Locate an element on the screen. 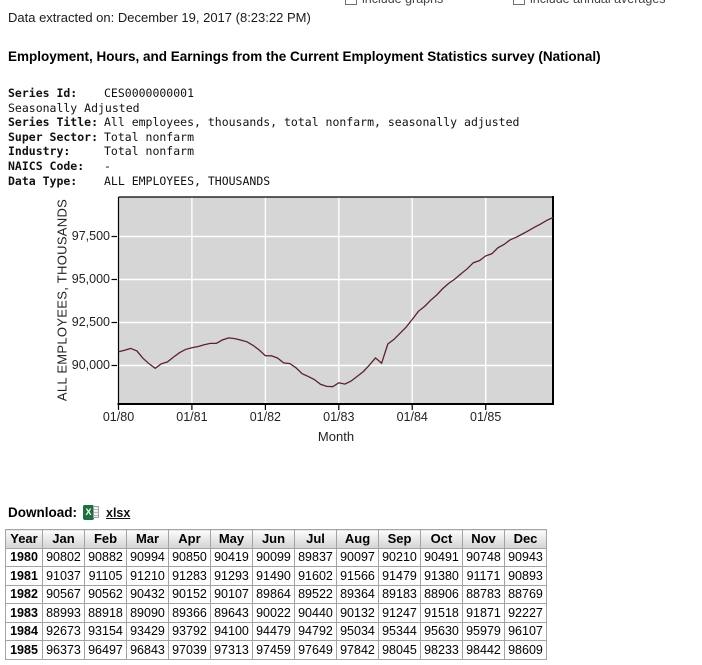  include-graphs-option: include graphs is located at coordinates (394, 3).